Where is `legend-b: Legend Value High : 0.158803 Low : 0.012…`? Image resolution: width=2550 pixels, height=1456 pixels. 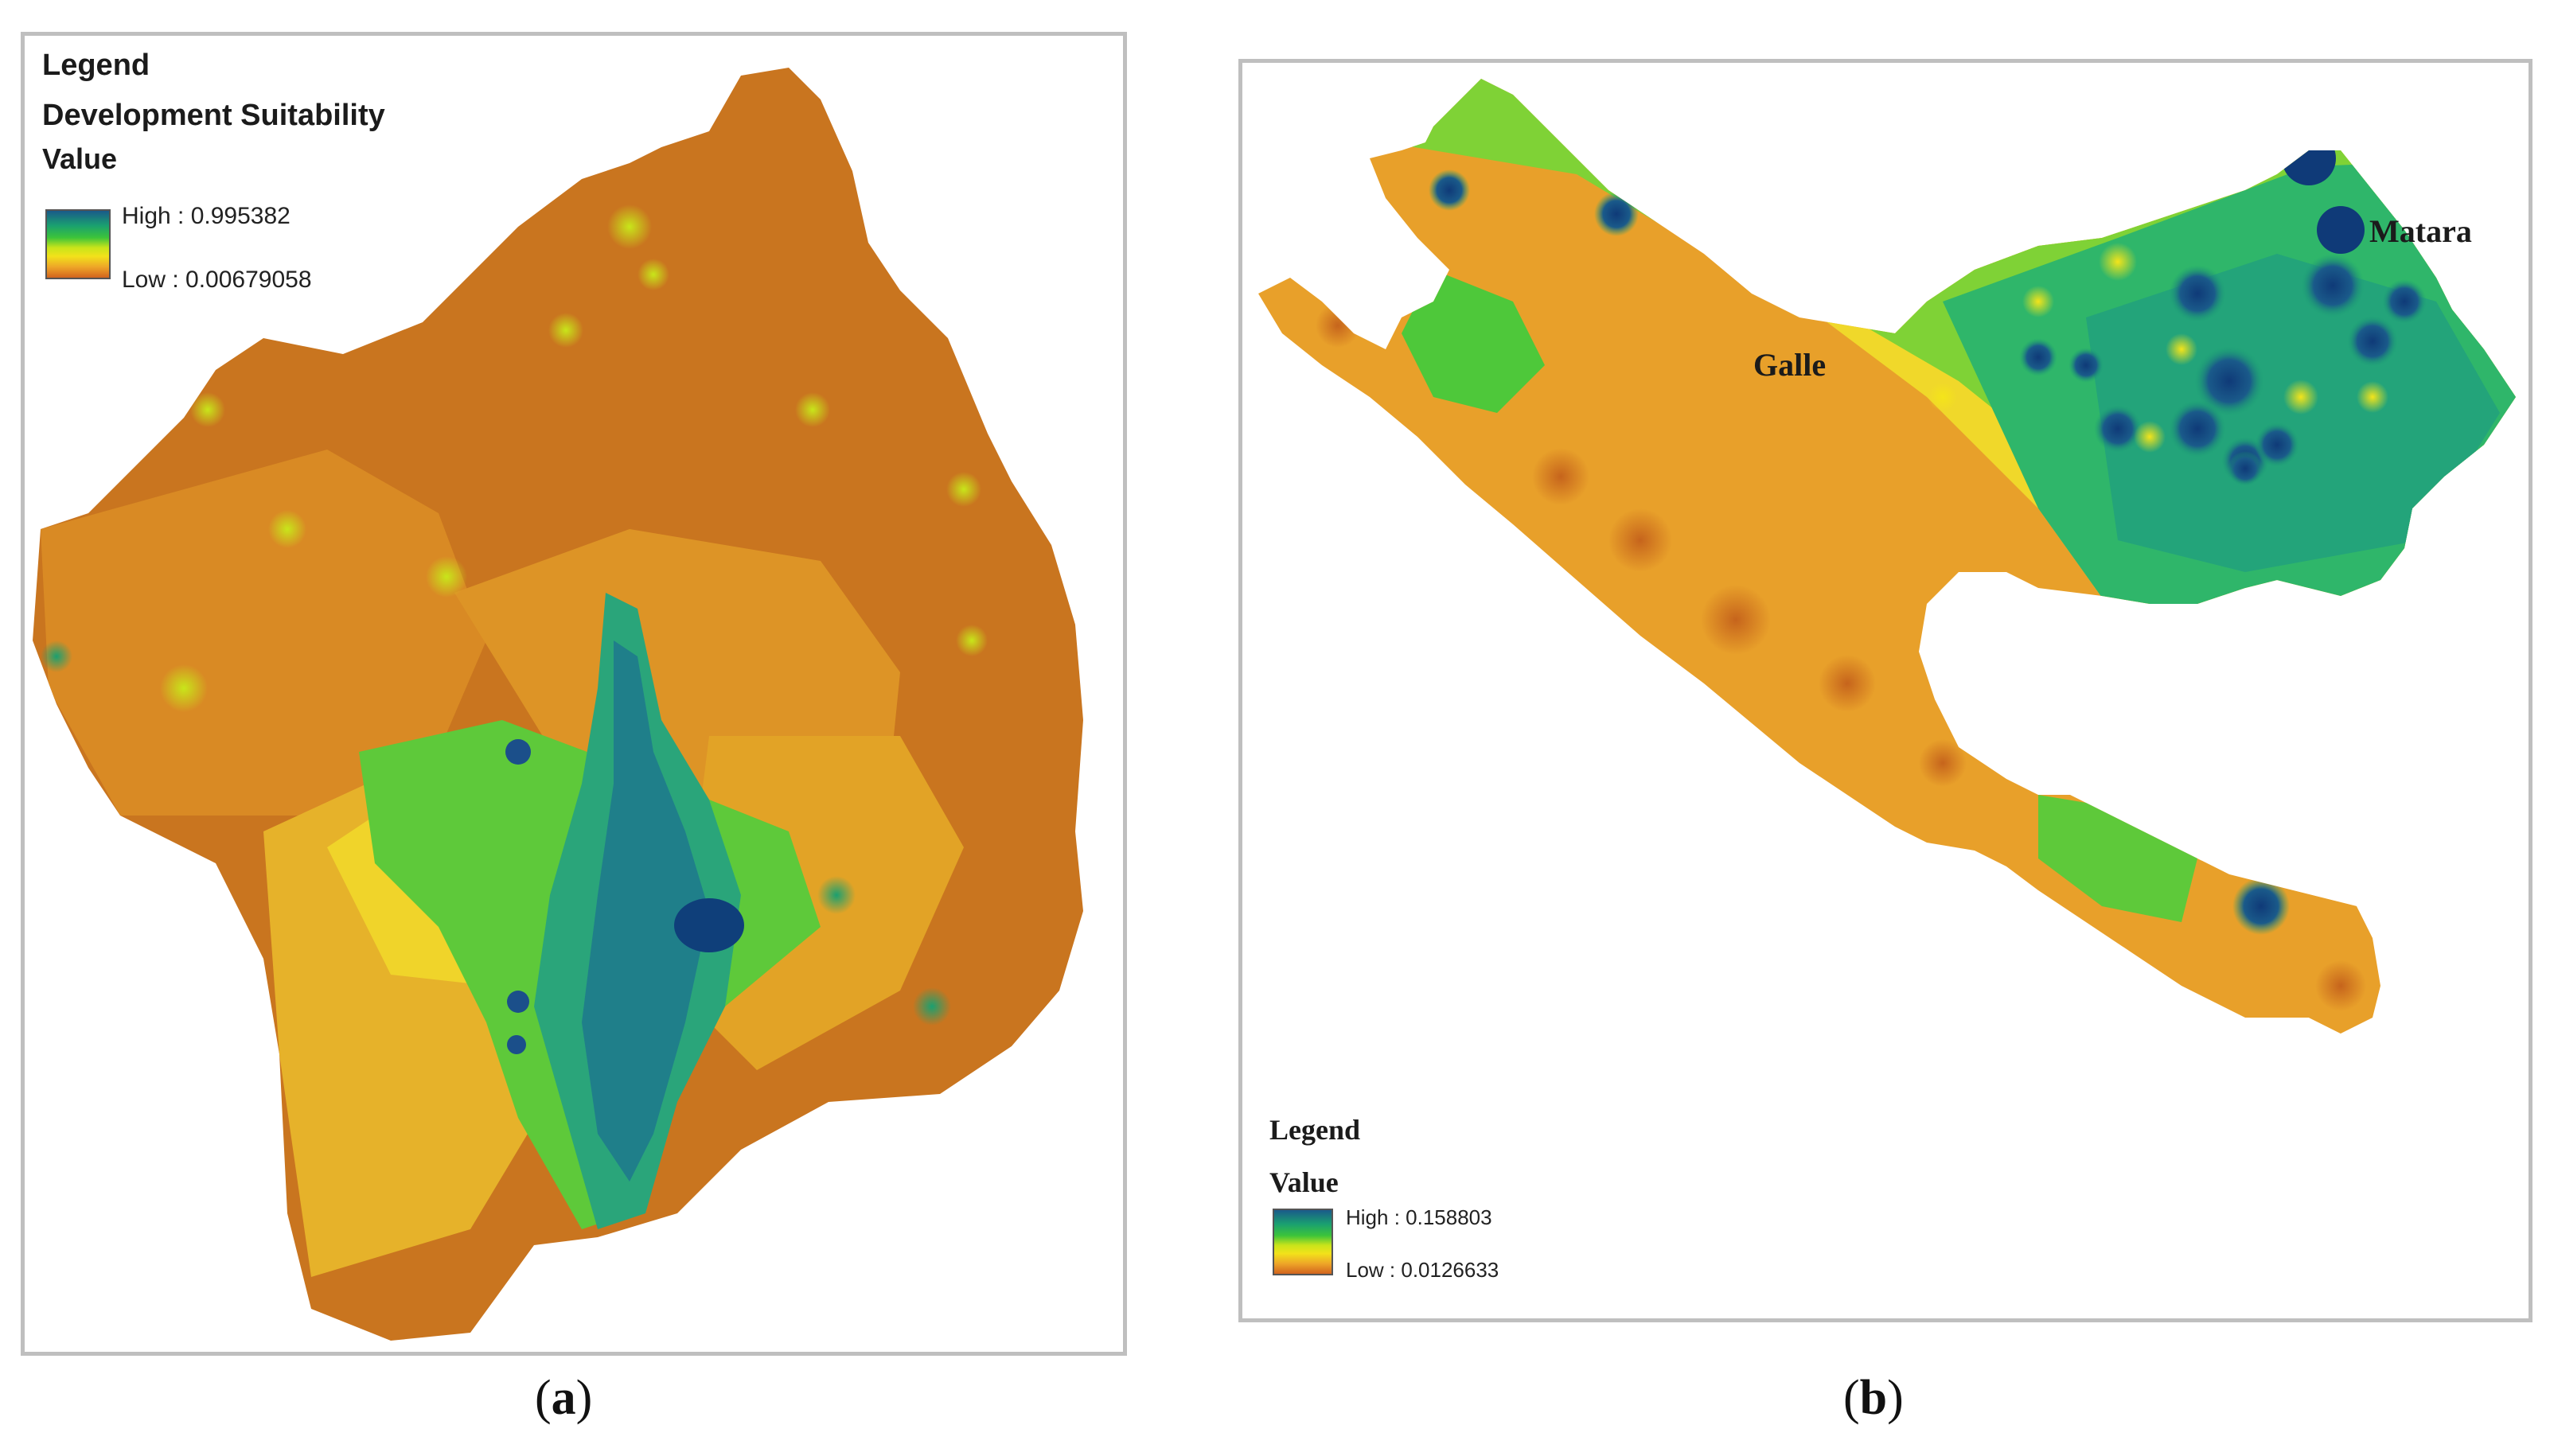 legend-b: Legend Value High : 0.158803 Low : 0.012… is located at coordinates (1384, 1197).